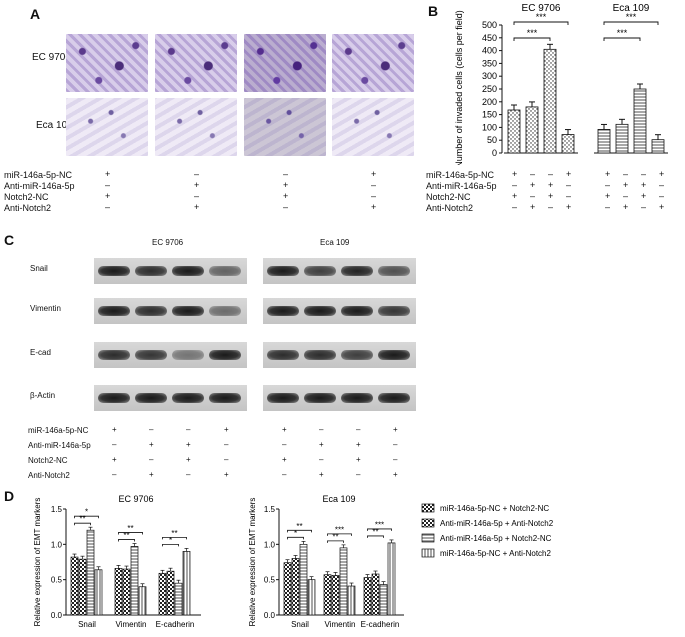  Describe the element at coordinates (489, 102) in the screenshot. I see `y-tick-label: 200` at that location.